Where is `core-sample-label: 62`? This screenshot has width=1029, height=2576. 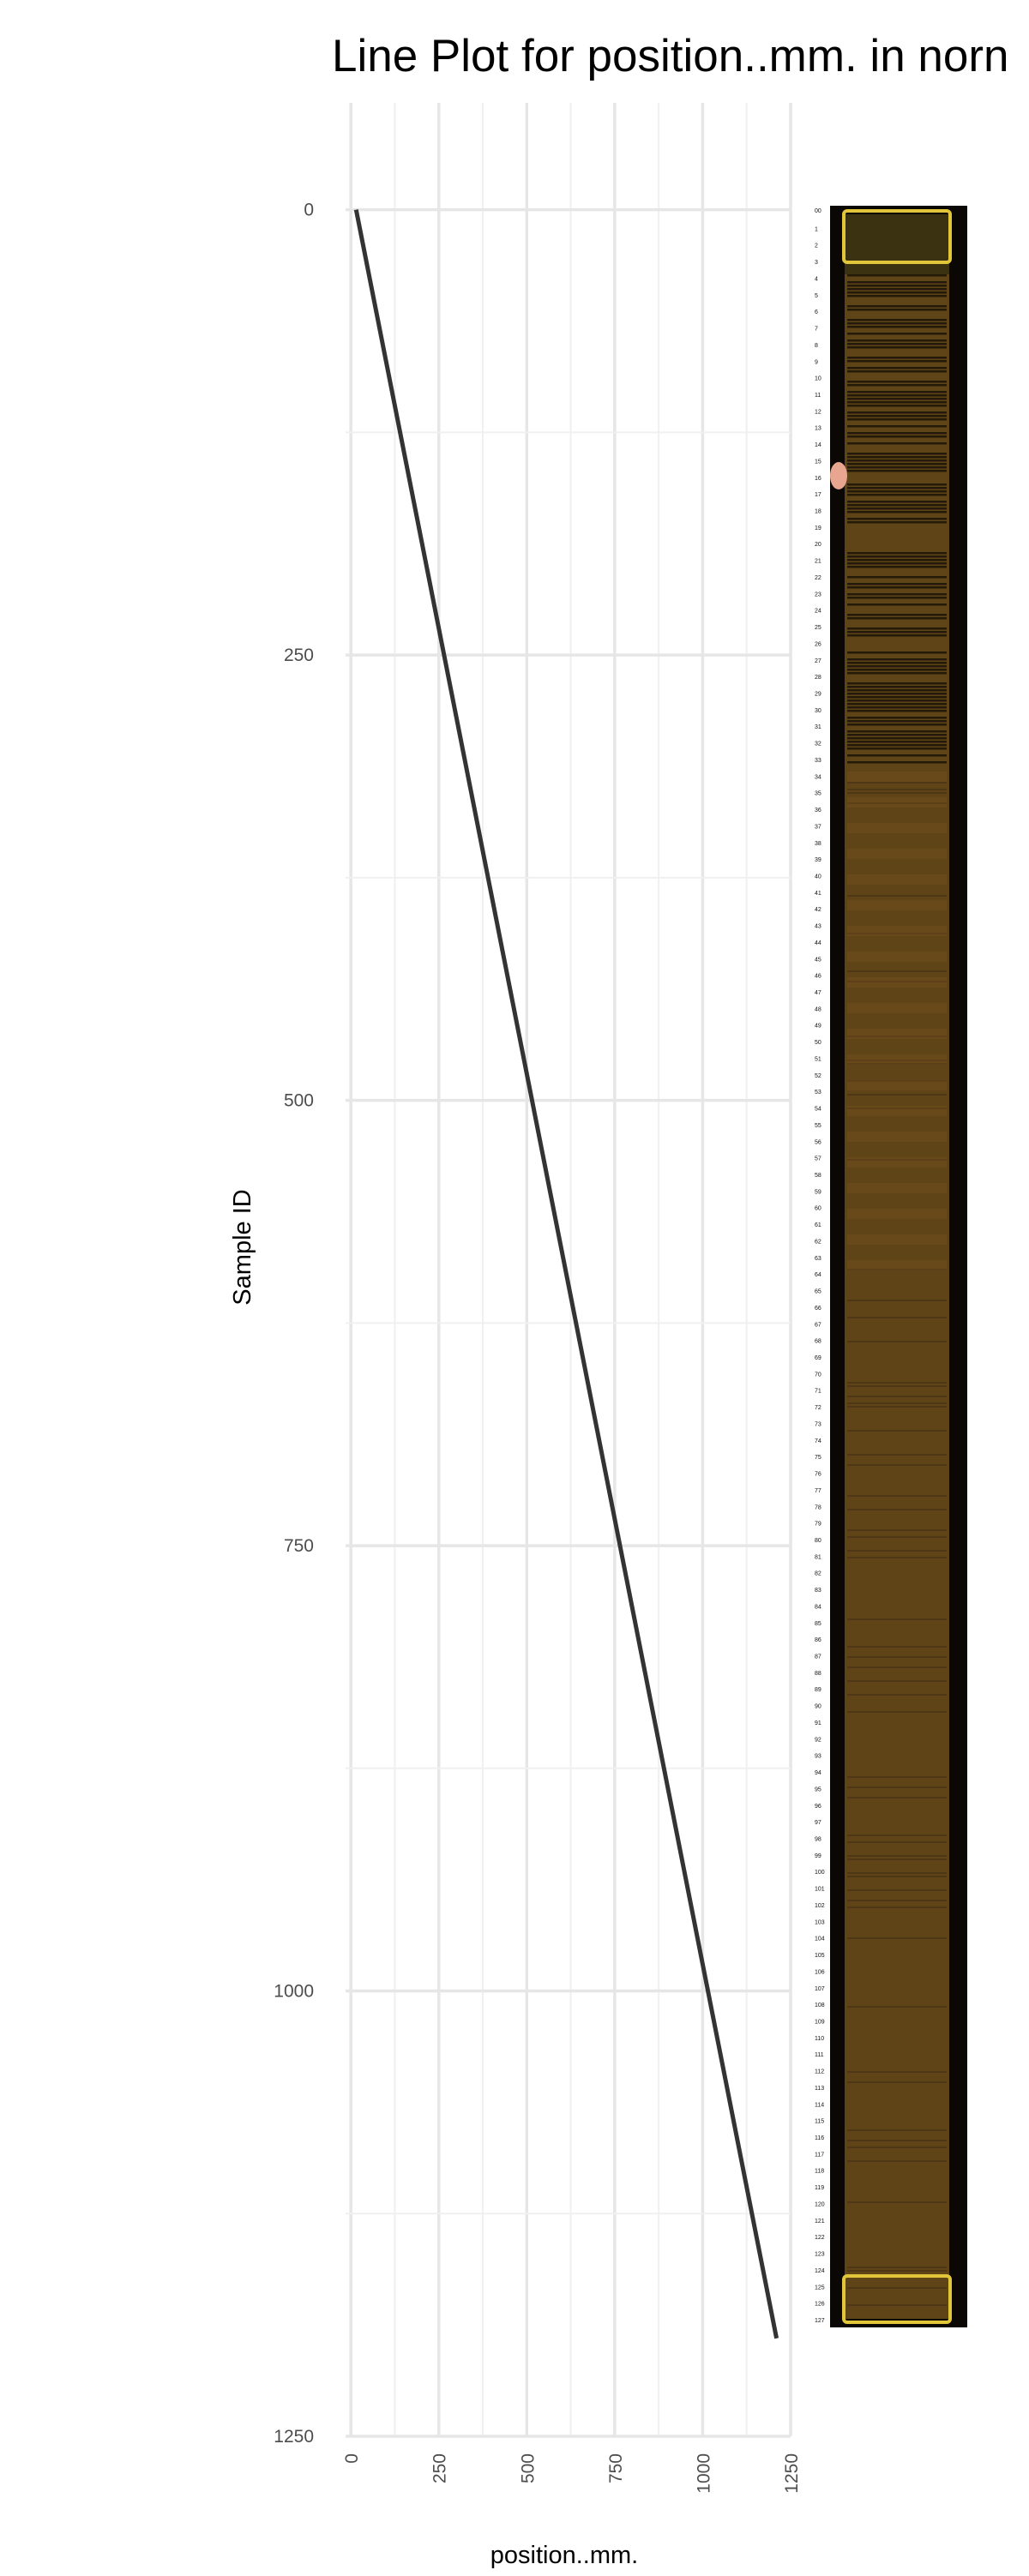
core-sample-label: 62 is located at coordinates (818, 1242).